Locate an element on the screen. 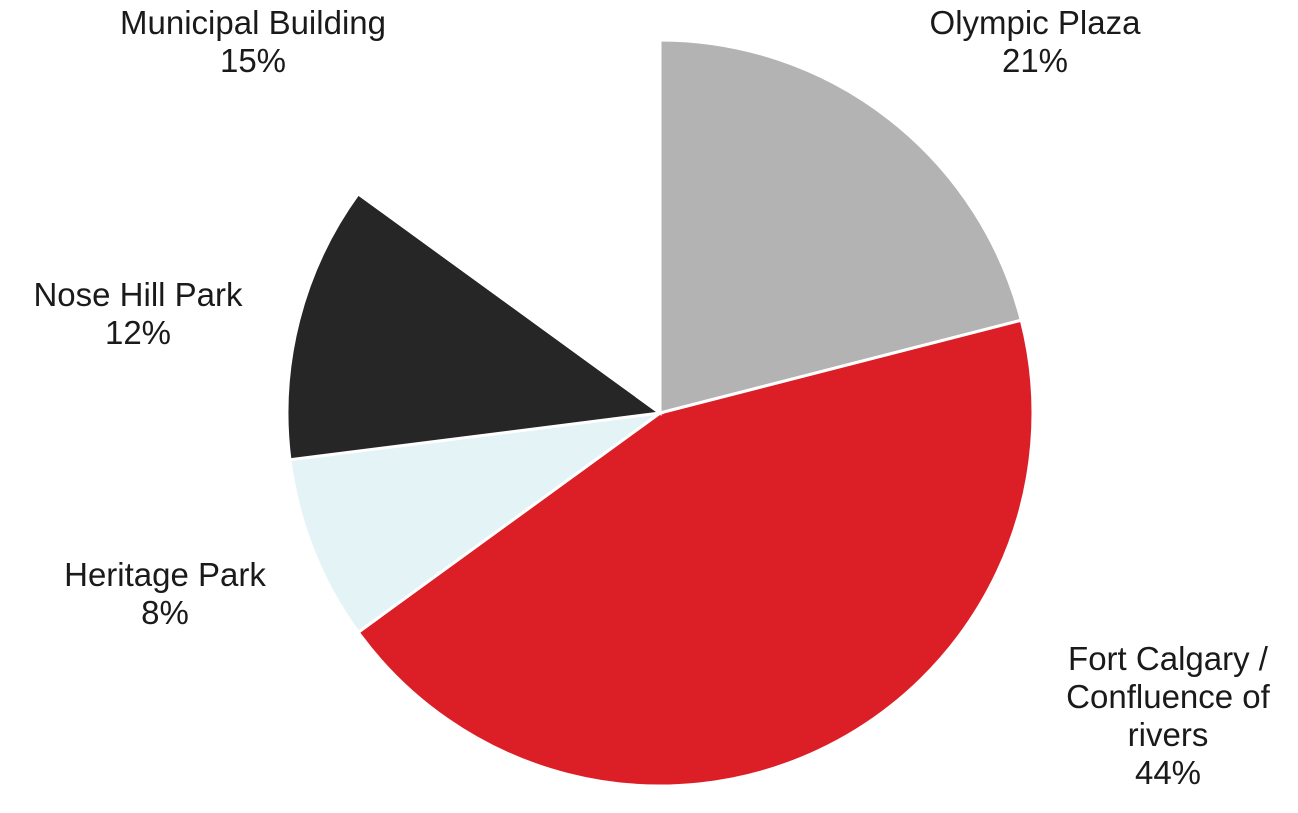  pie-slice-olympic-plaza is located at coordinates (841, 226).